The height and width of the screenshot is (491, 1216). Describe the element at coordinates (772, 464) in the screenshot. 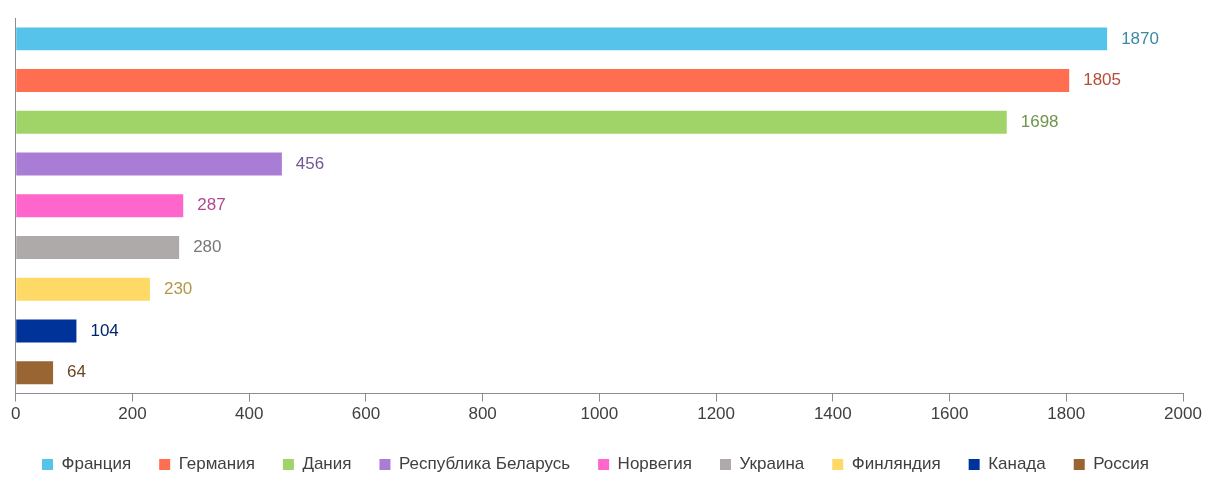

I see `legend-label: Украина` at that location.